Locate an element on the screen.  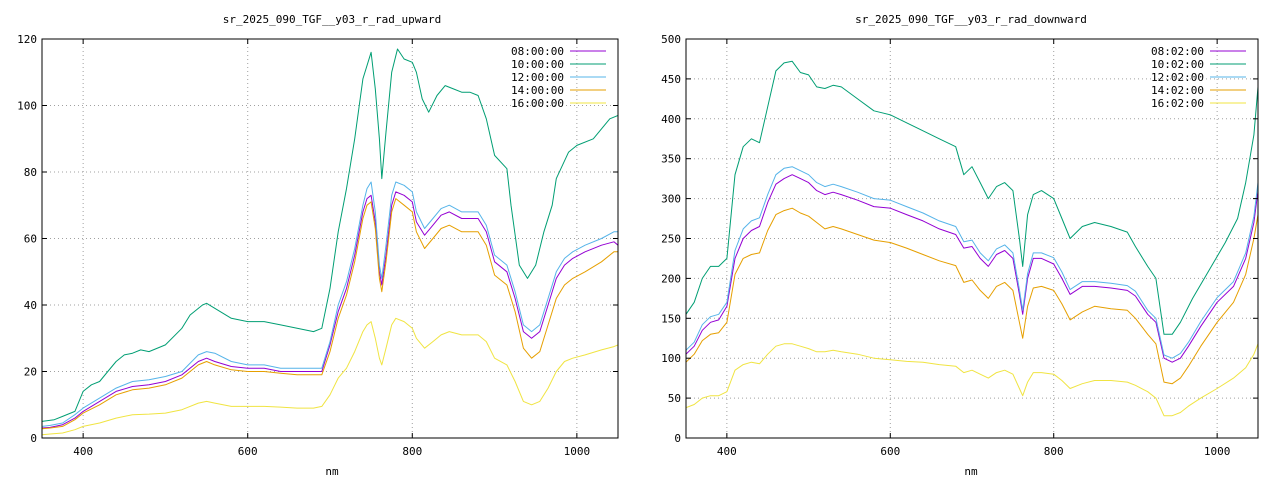
y-tick-label: 20 is located at coordinates (30, 372).